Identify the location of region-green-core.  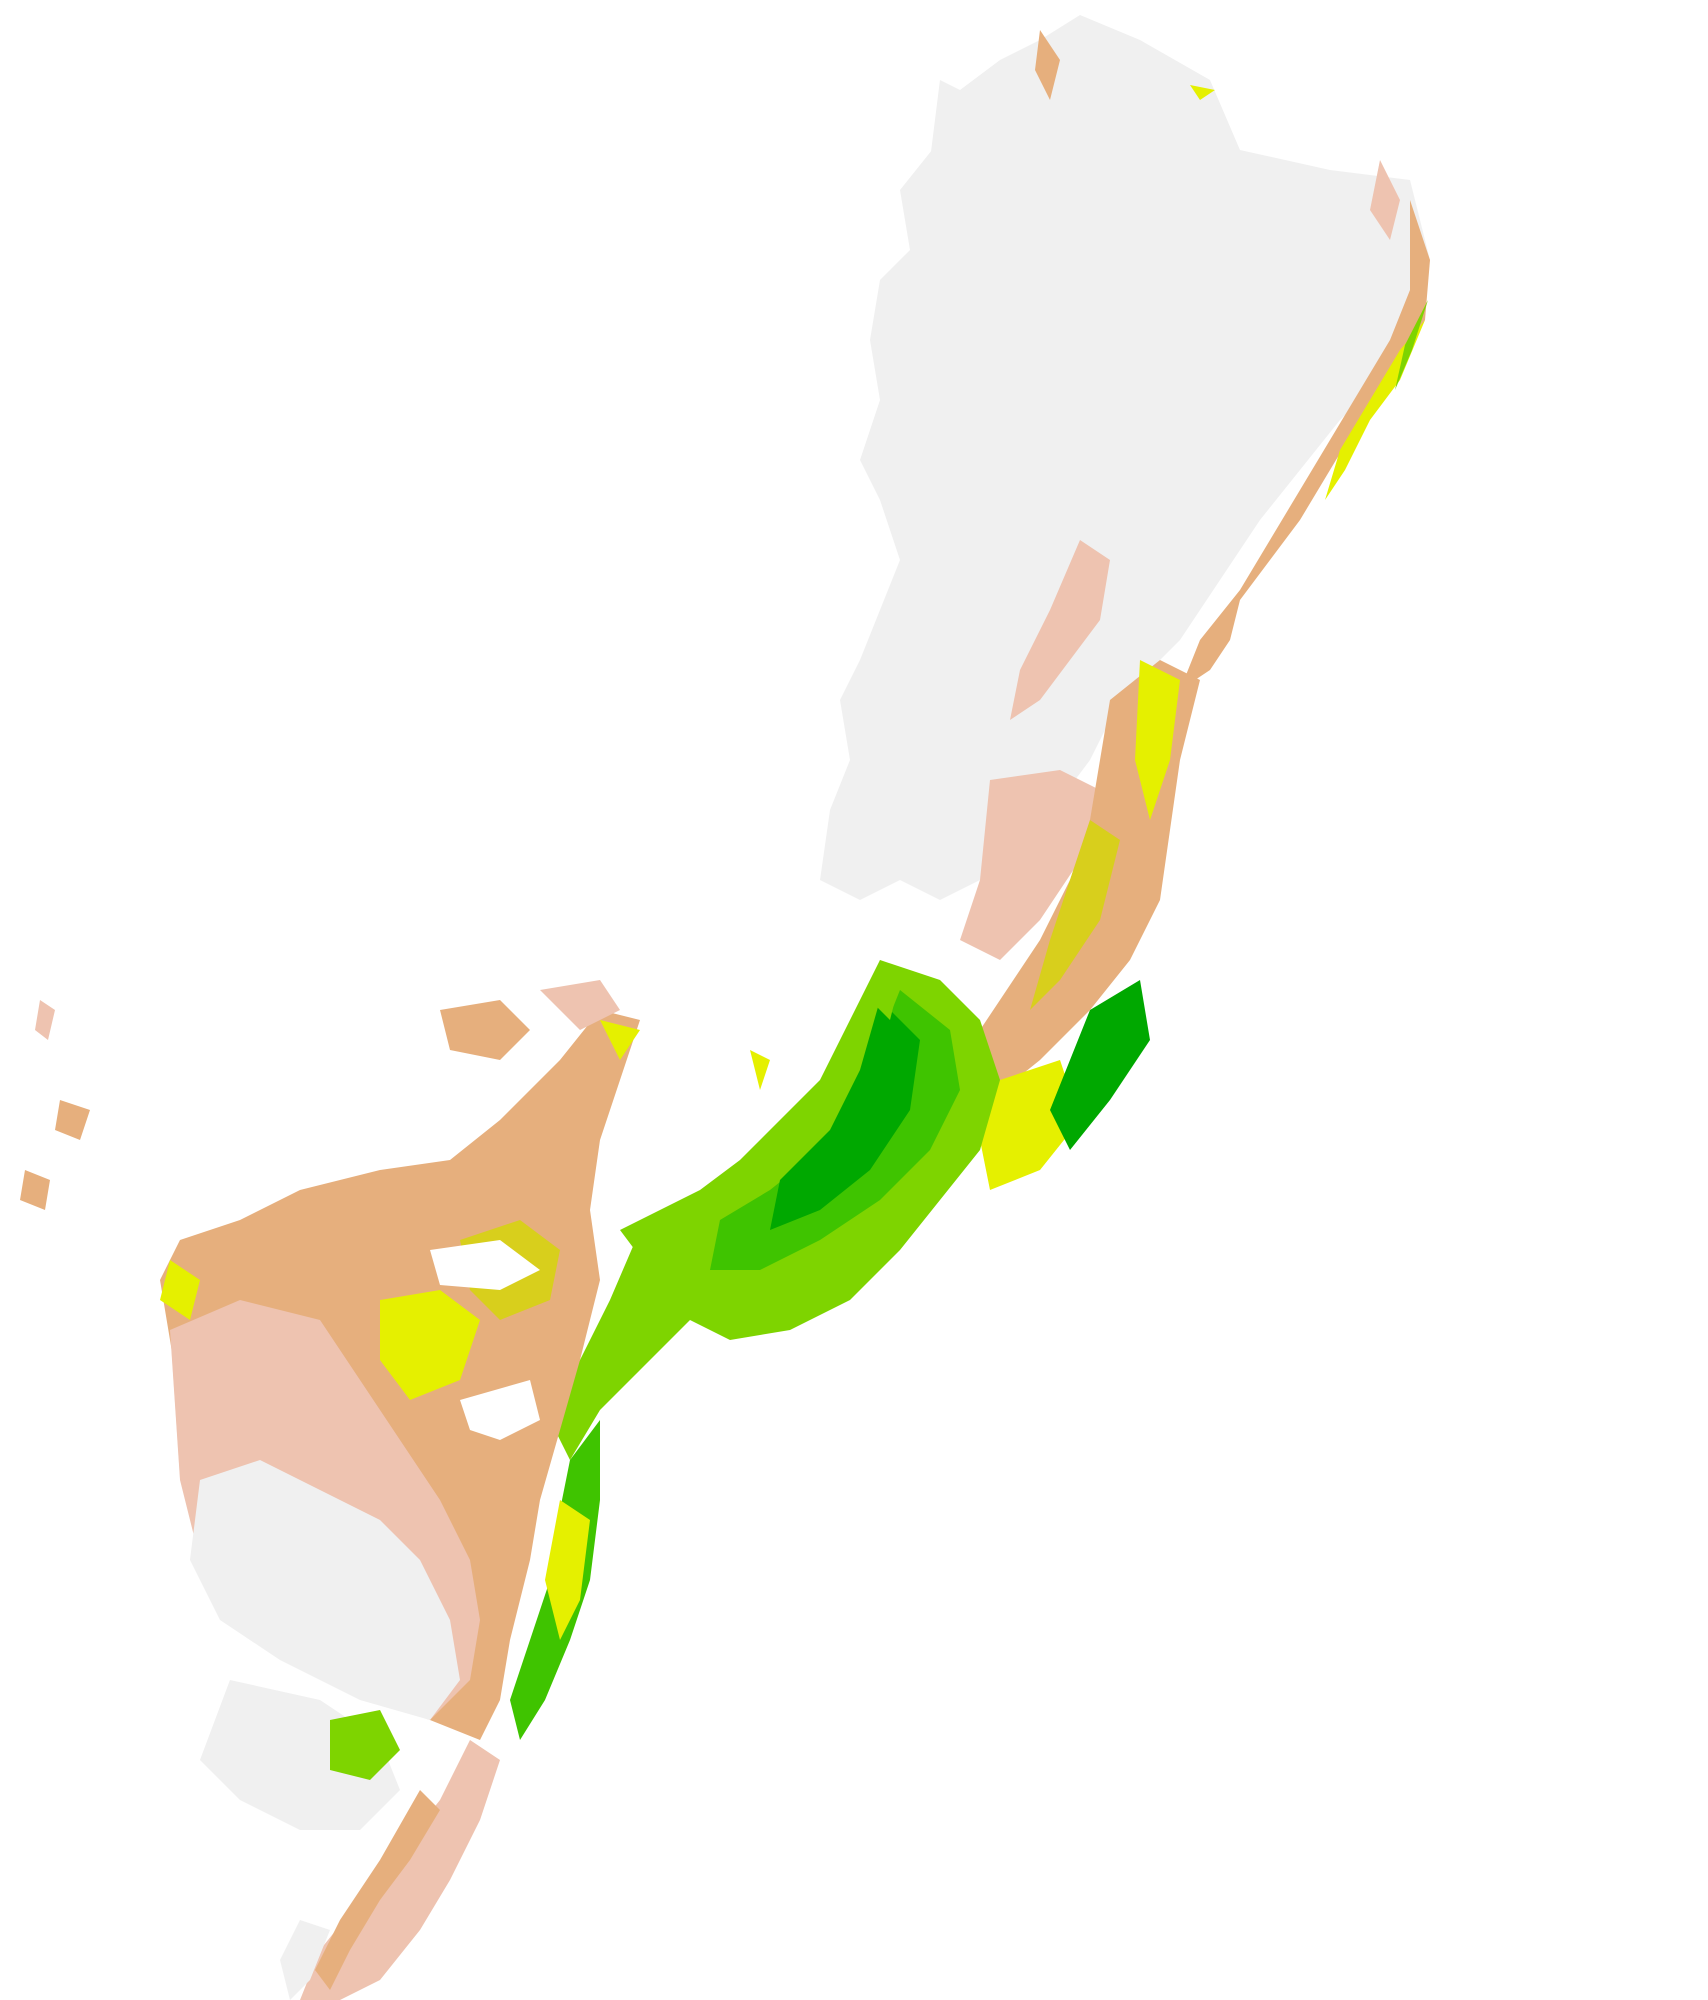
(830, 1350).